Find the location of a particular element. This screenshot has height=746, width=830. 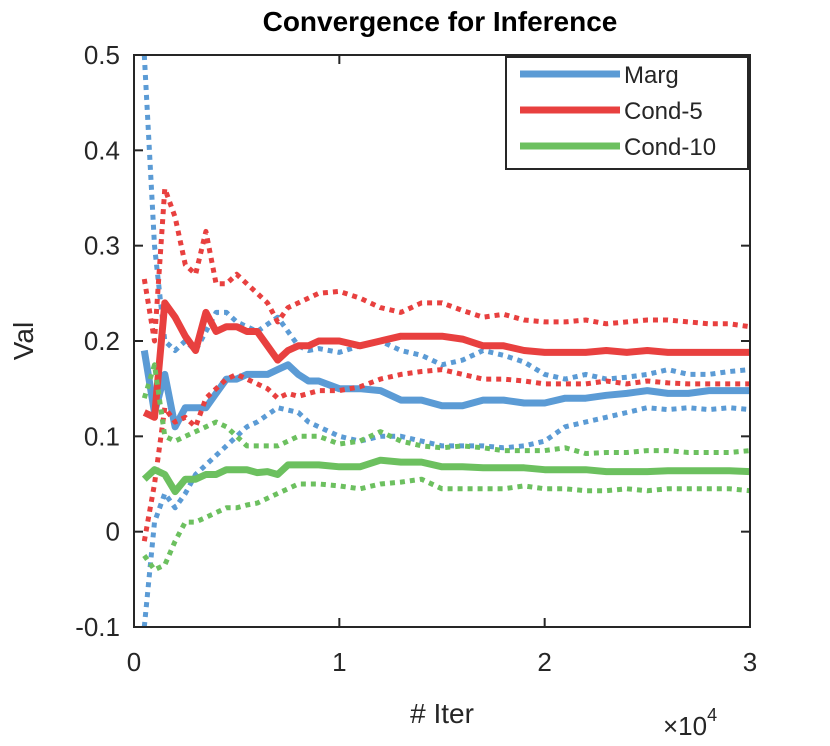

y-tick-label: 0.5 is located at coordinates (102, 55).